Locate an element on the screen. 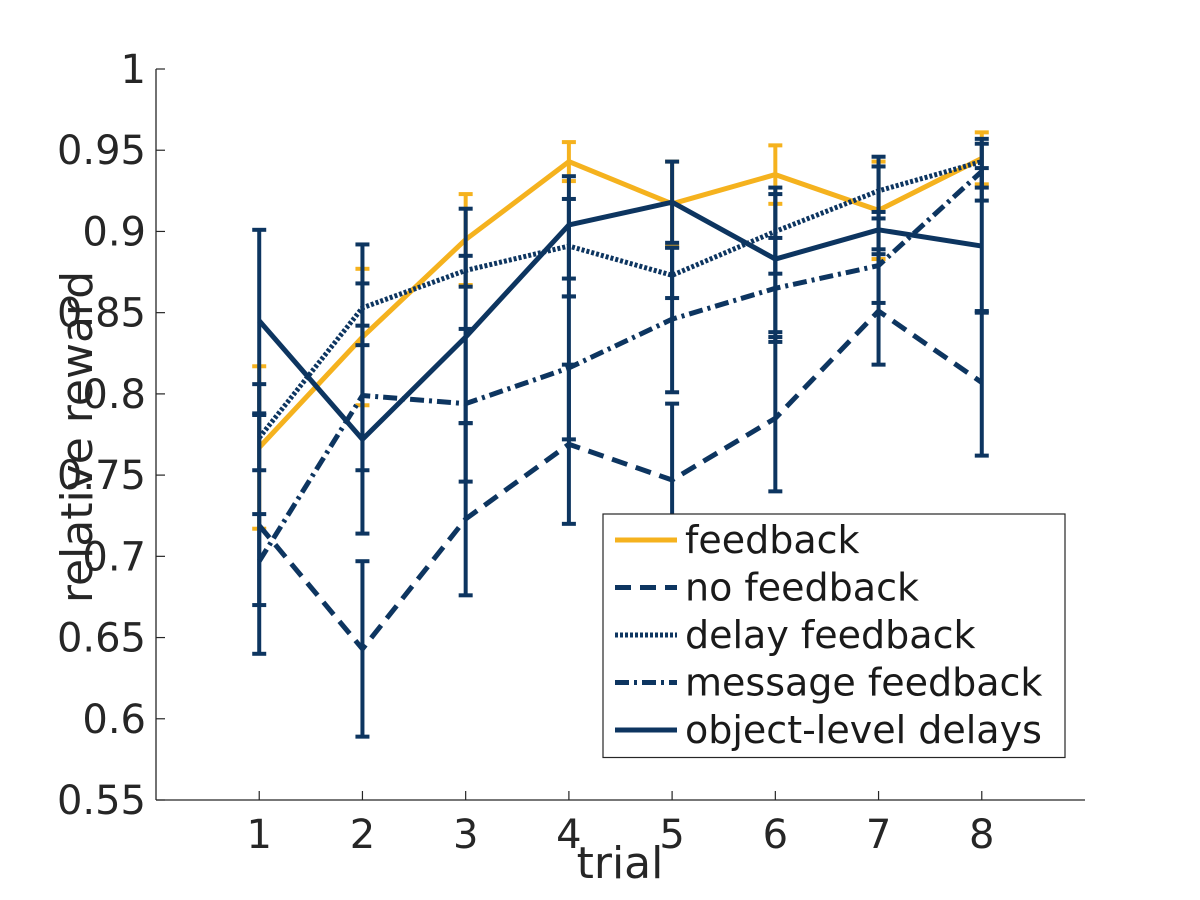 This screenshot has width=1200, height=900. x-tick-label: 2 is located at coordinates (362, 835).